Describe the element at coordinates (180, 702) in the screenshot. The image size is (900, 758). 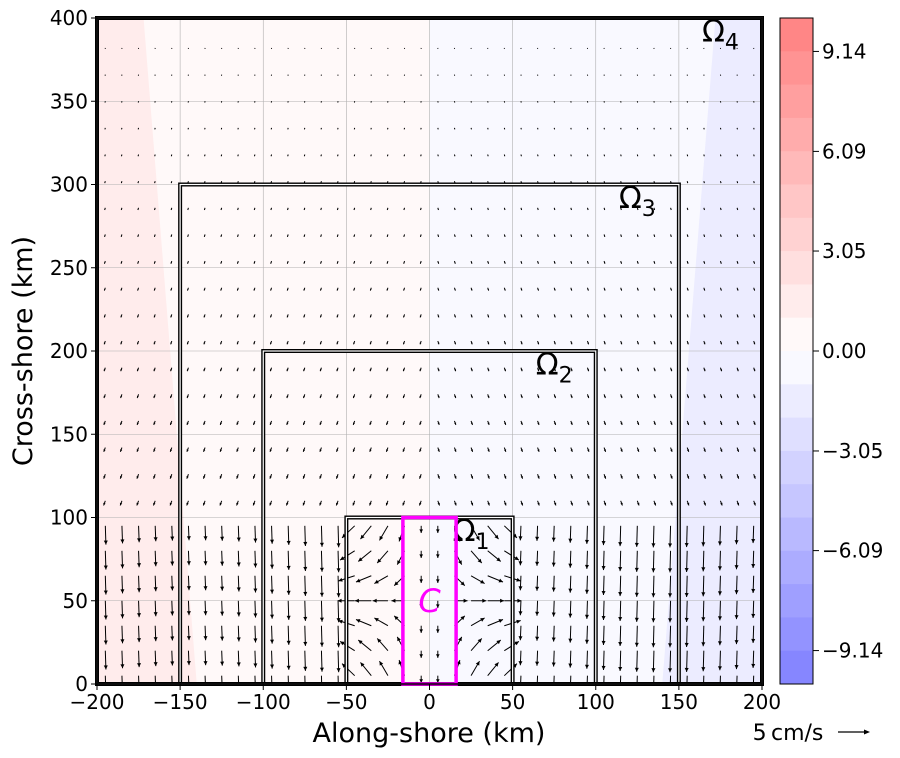
I see `x-tick-label: −150` at that location.